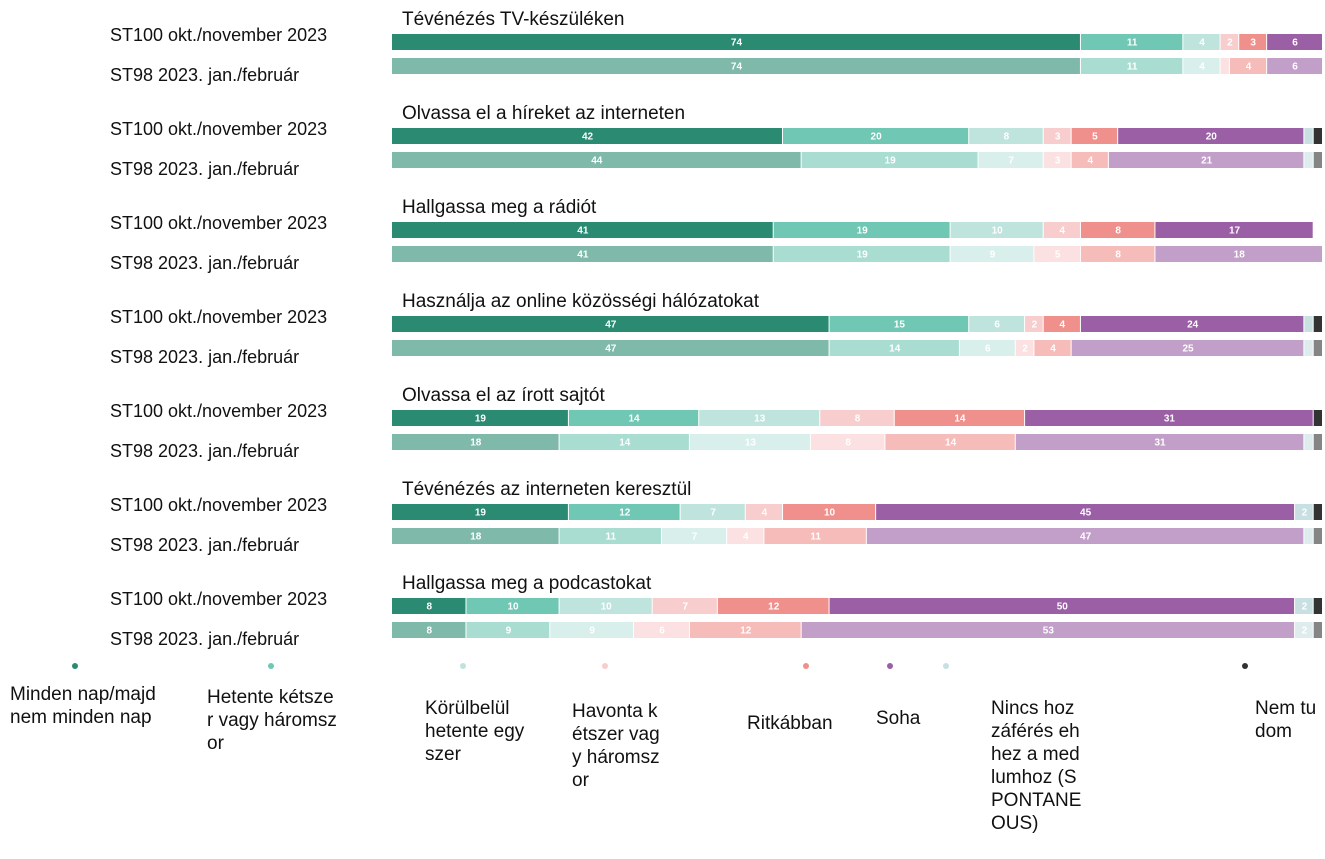  I want to click on value-label: 17, so click(1235, 231).